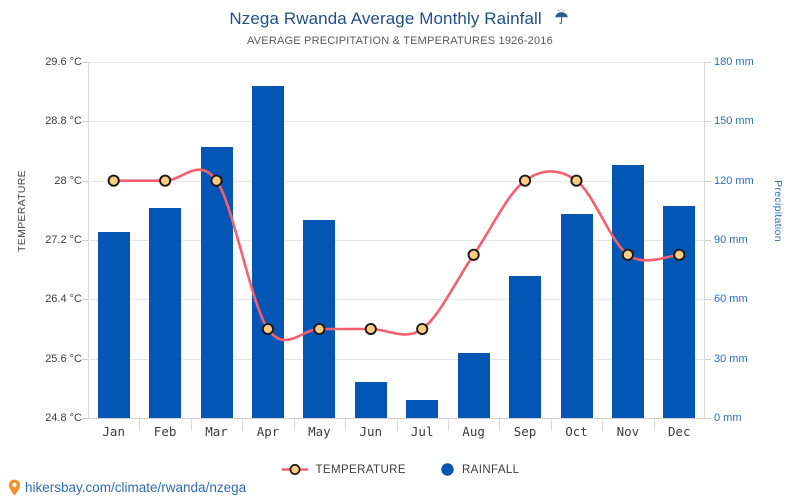 This screenshot has height=500, width=800. Describe the element at coordinates (136, 487) in the screenshot. I see `footer-url: hikersbay.com/climate/rwanda/nzega` at that location.